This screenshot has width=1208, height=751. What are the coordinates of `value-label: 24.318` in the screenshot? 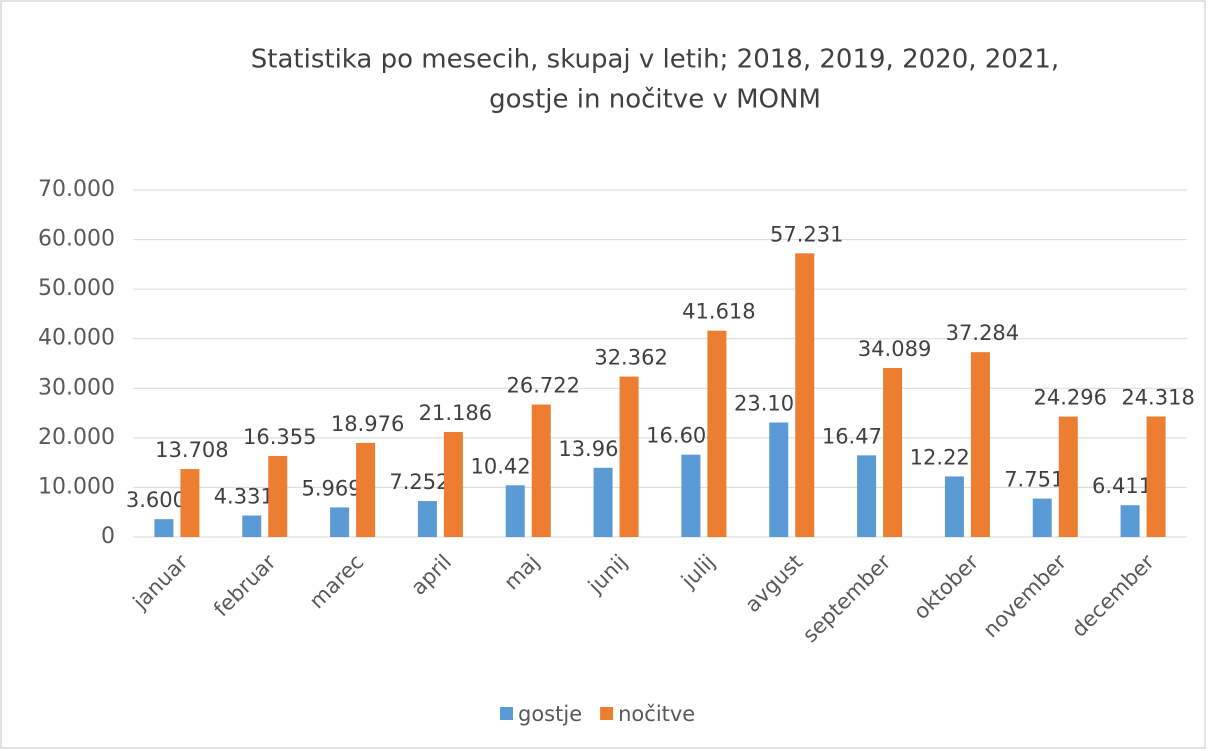 It's located at (1157, 397).